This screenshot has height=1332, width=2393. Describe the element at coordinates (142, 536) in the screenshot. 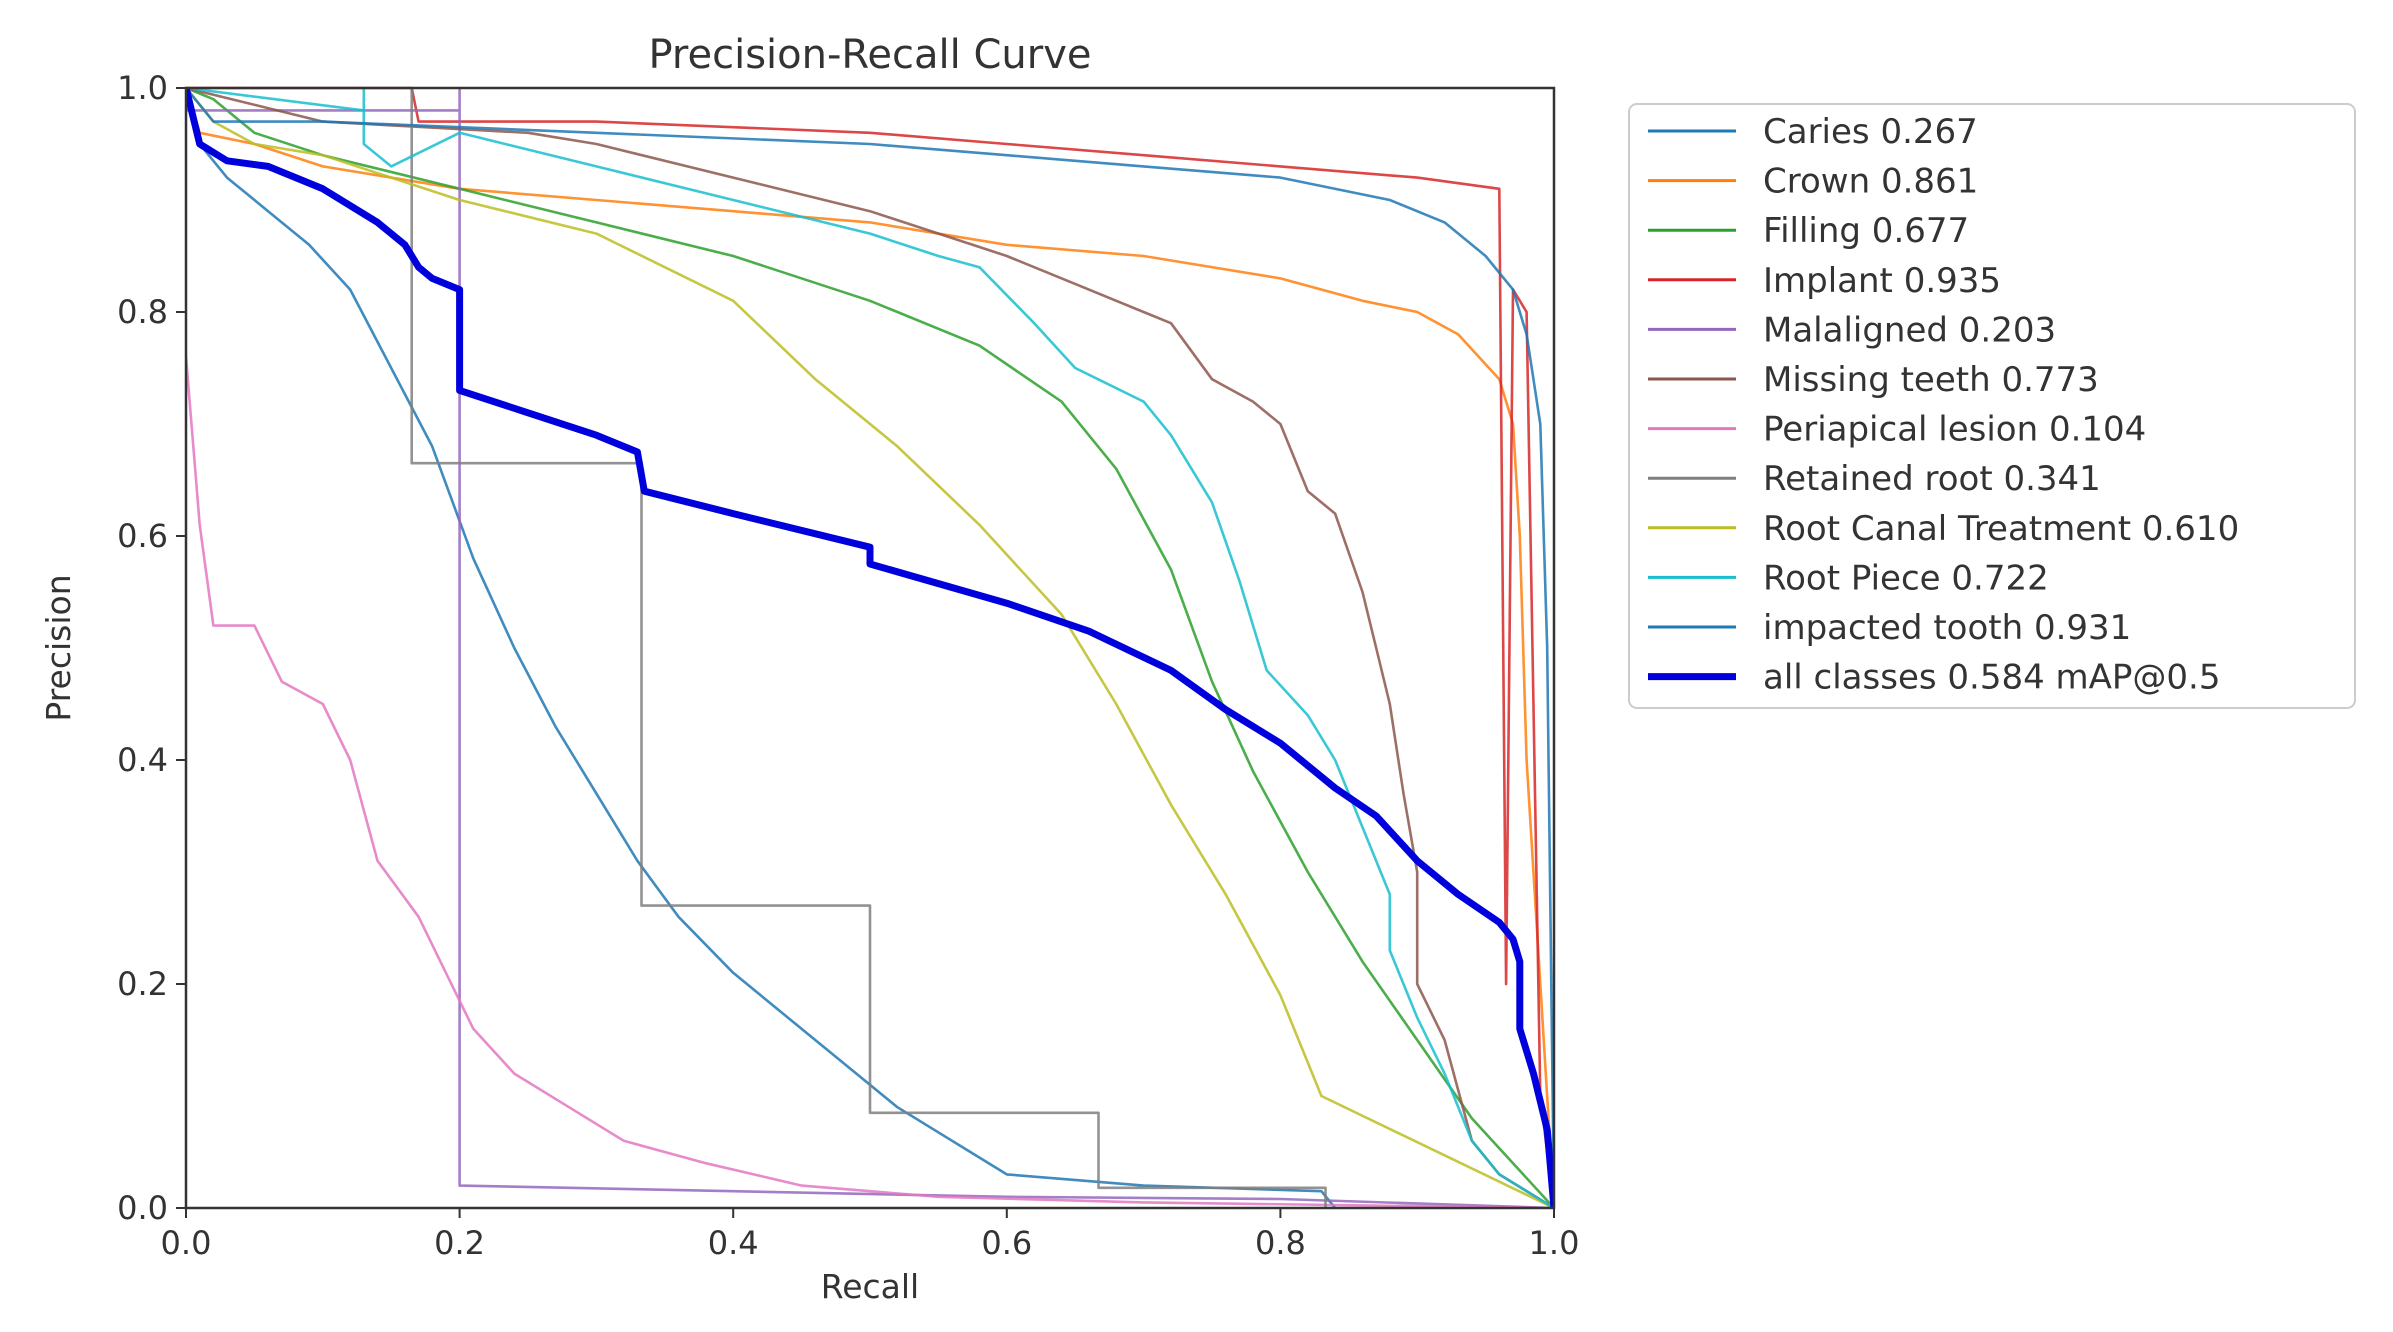

I see `y-tick-label: 0.6` at that location.